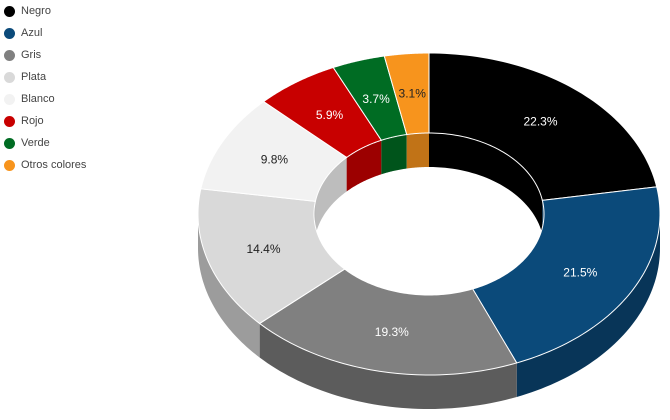 This screenshot has height=420, width=670. I want to click on legend-label-azul: Azul, so click(32, 33).